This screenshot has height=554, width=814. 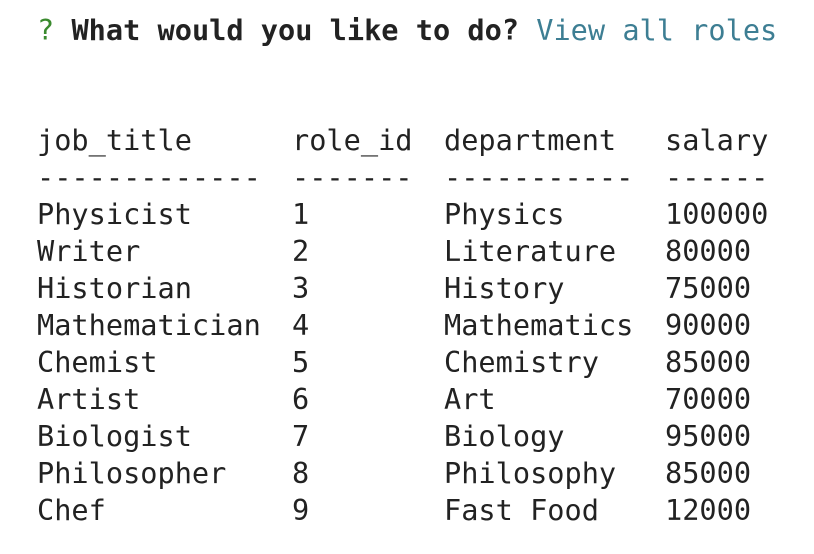 I want to click on cell-role-id: 1, so click(x=301, y=214).